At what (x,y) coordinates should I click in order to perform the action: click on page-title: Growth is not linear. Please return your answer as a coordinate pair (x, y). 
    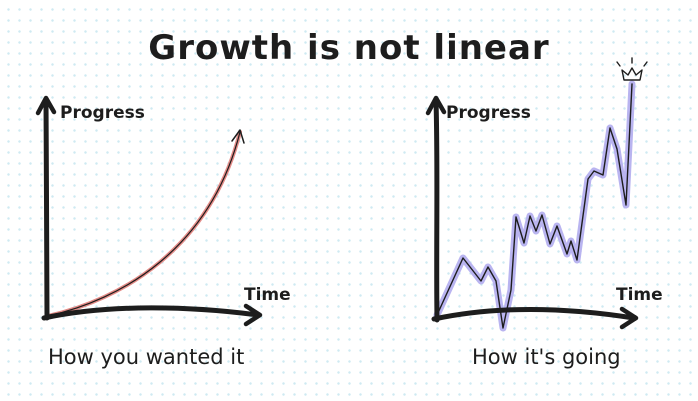
    Looking at the image, I should click on (349, 48).